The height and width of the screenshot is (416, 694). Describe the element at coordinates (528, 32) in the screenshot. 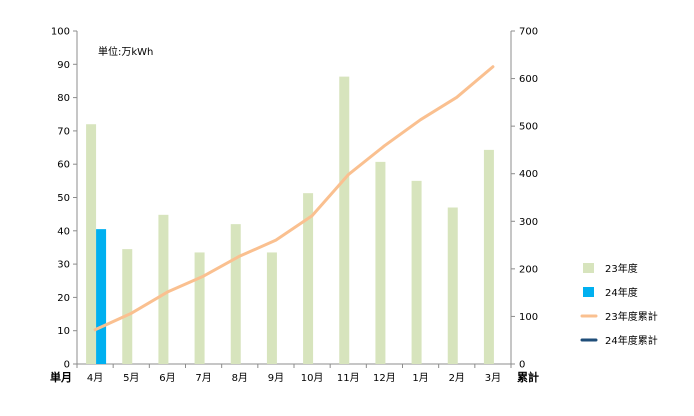

I see `right-axis-tick-label: 700` at that location.